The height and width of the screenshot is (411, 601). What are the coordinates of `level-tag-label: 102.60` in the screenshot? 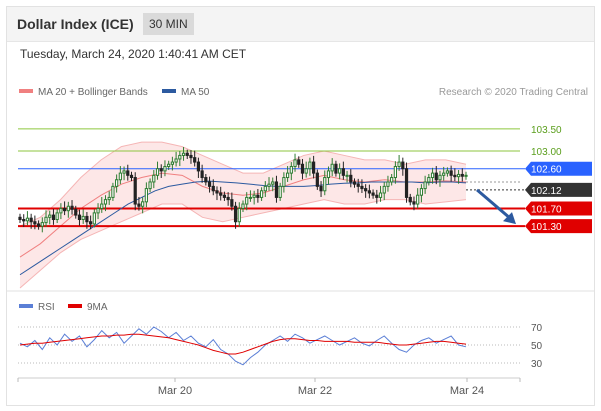 It's located at (546, 170).